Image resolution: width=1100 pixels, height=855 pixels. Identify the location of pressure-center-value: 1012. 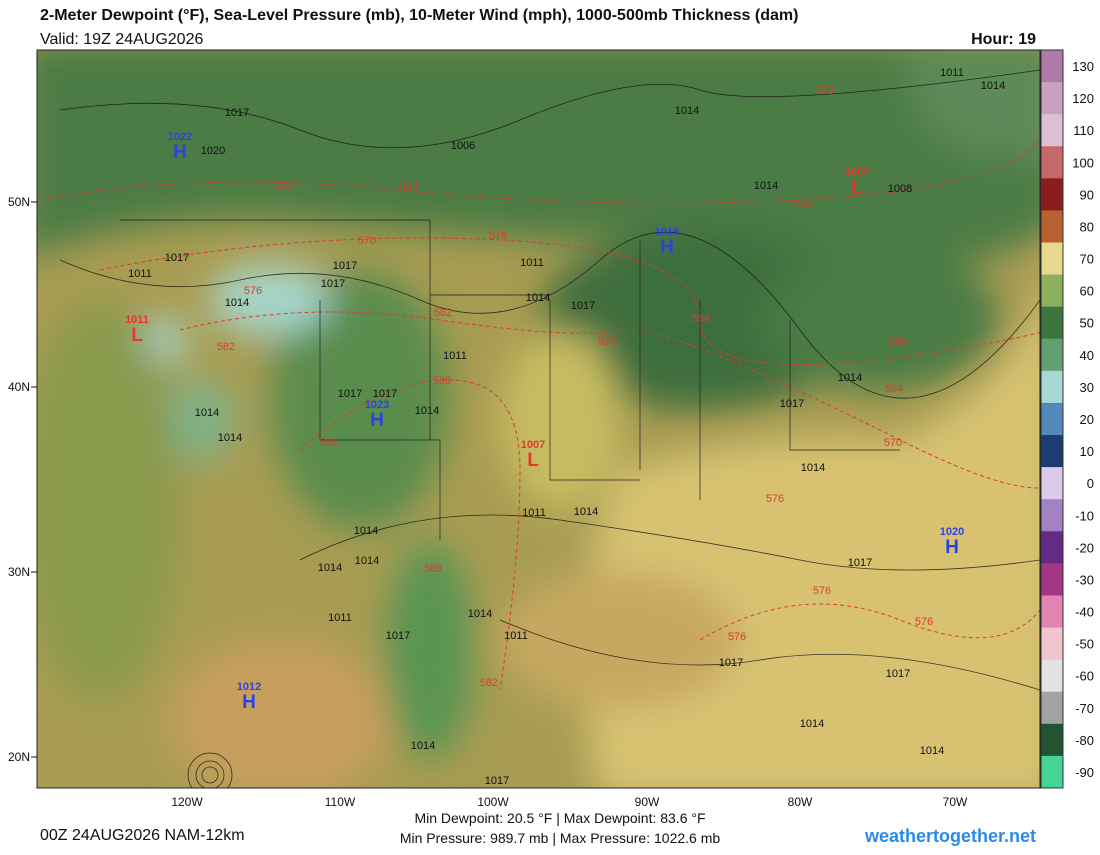
(249, 687).